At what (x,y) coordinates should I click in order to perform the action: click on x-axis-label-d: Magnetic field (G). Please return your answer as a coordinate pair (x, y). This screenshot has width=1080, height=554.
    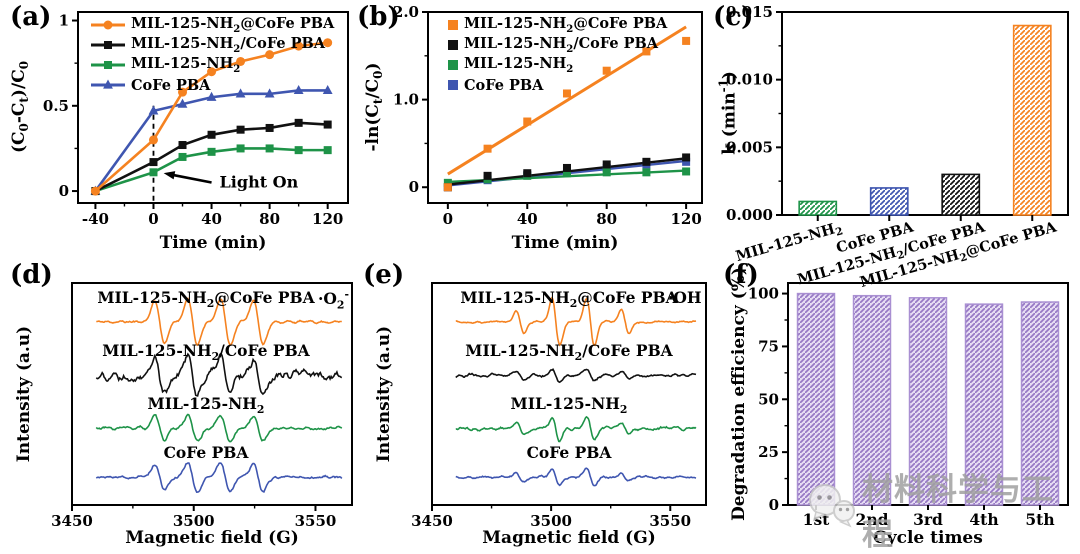
    Looking at the image, I should click on (212, 538).